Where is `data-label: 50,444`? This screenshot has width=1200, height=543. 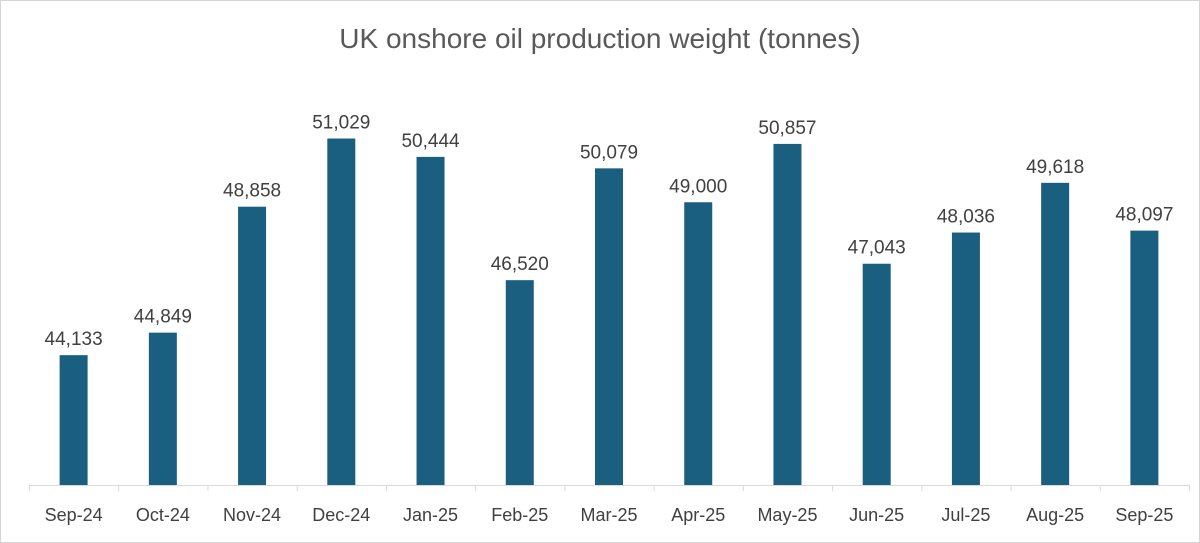 data-label: 50,444 is located at coordinates (430, 141).